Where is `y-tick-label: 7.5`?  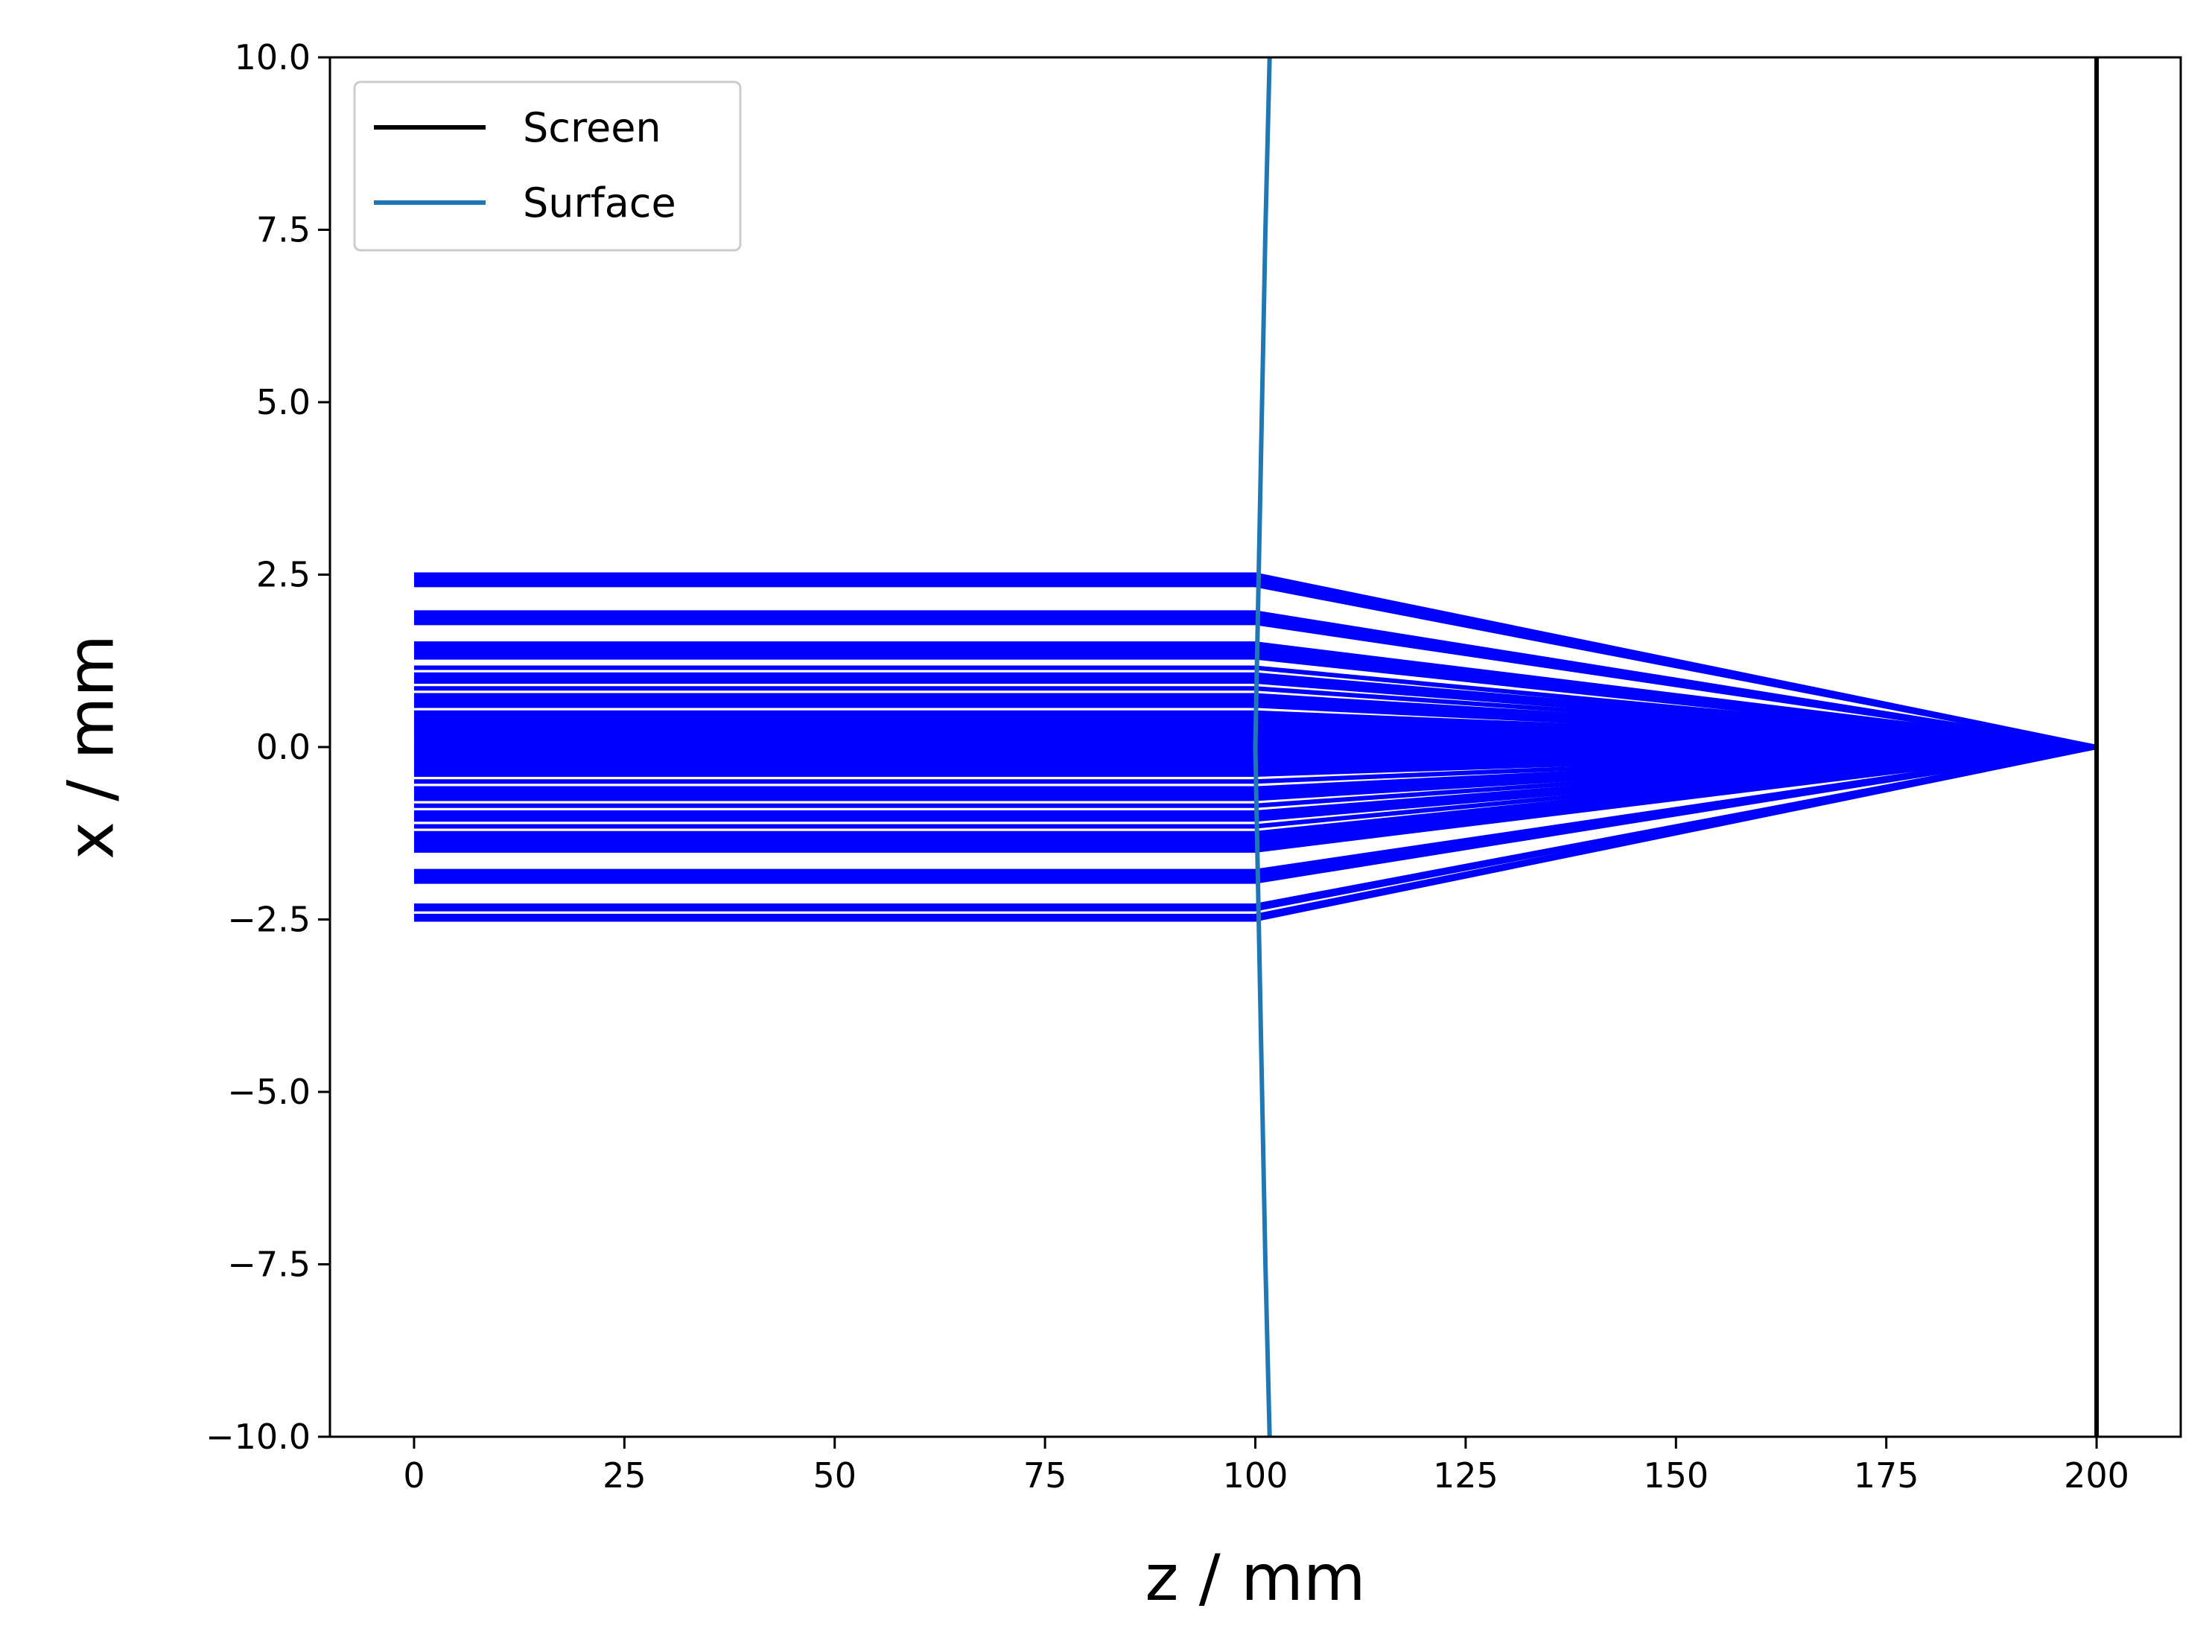
y-tick-label: 7.5 is located at coordinates (283, 230).